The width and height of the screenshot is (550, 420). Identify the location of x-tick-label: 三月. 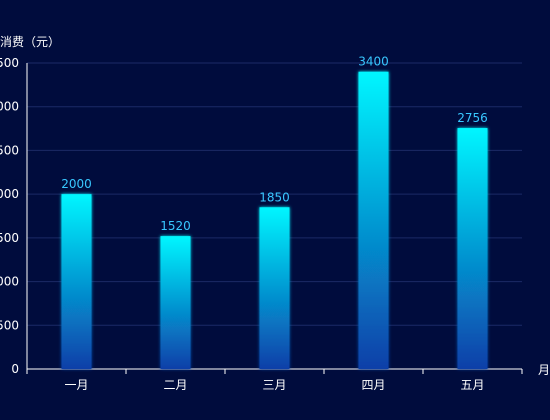
(274, 385).